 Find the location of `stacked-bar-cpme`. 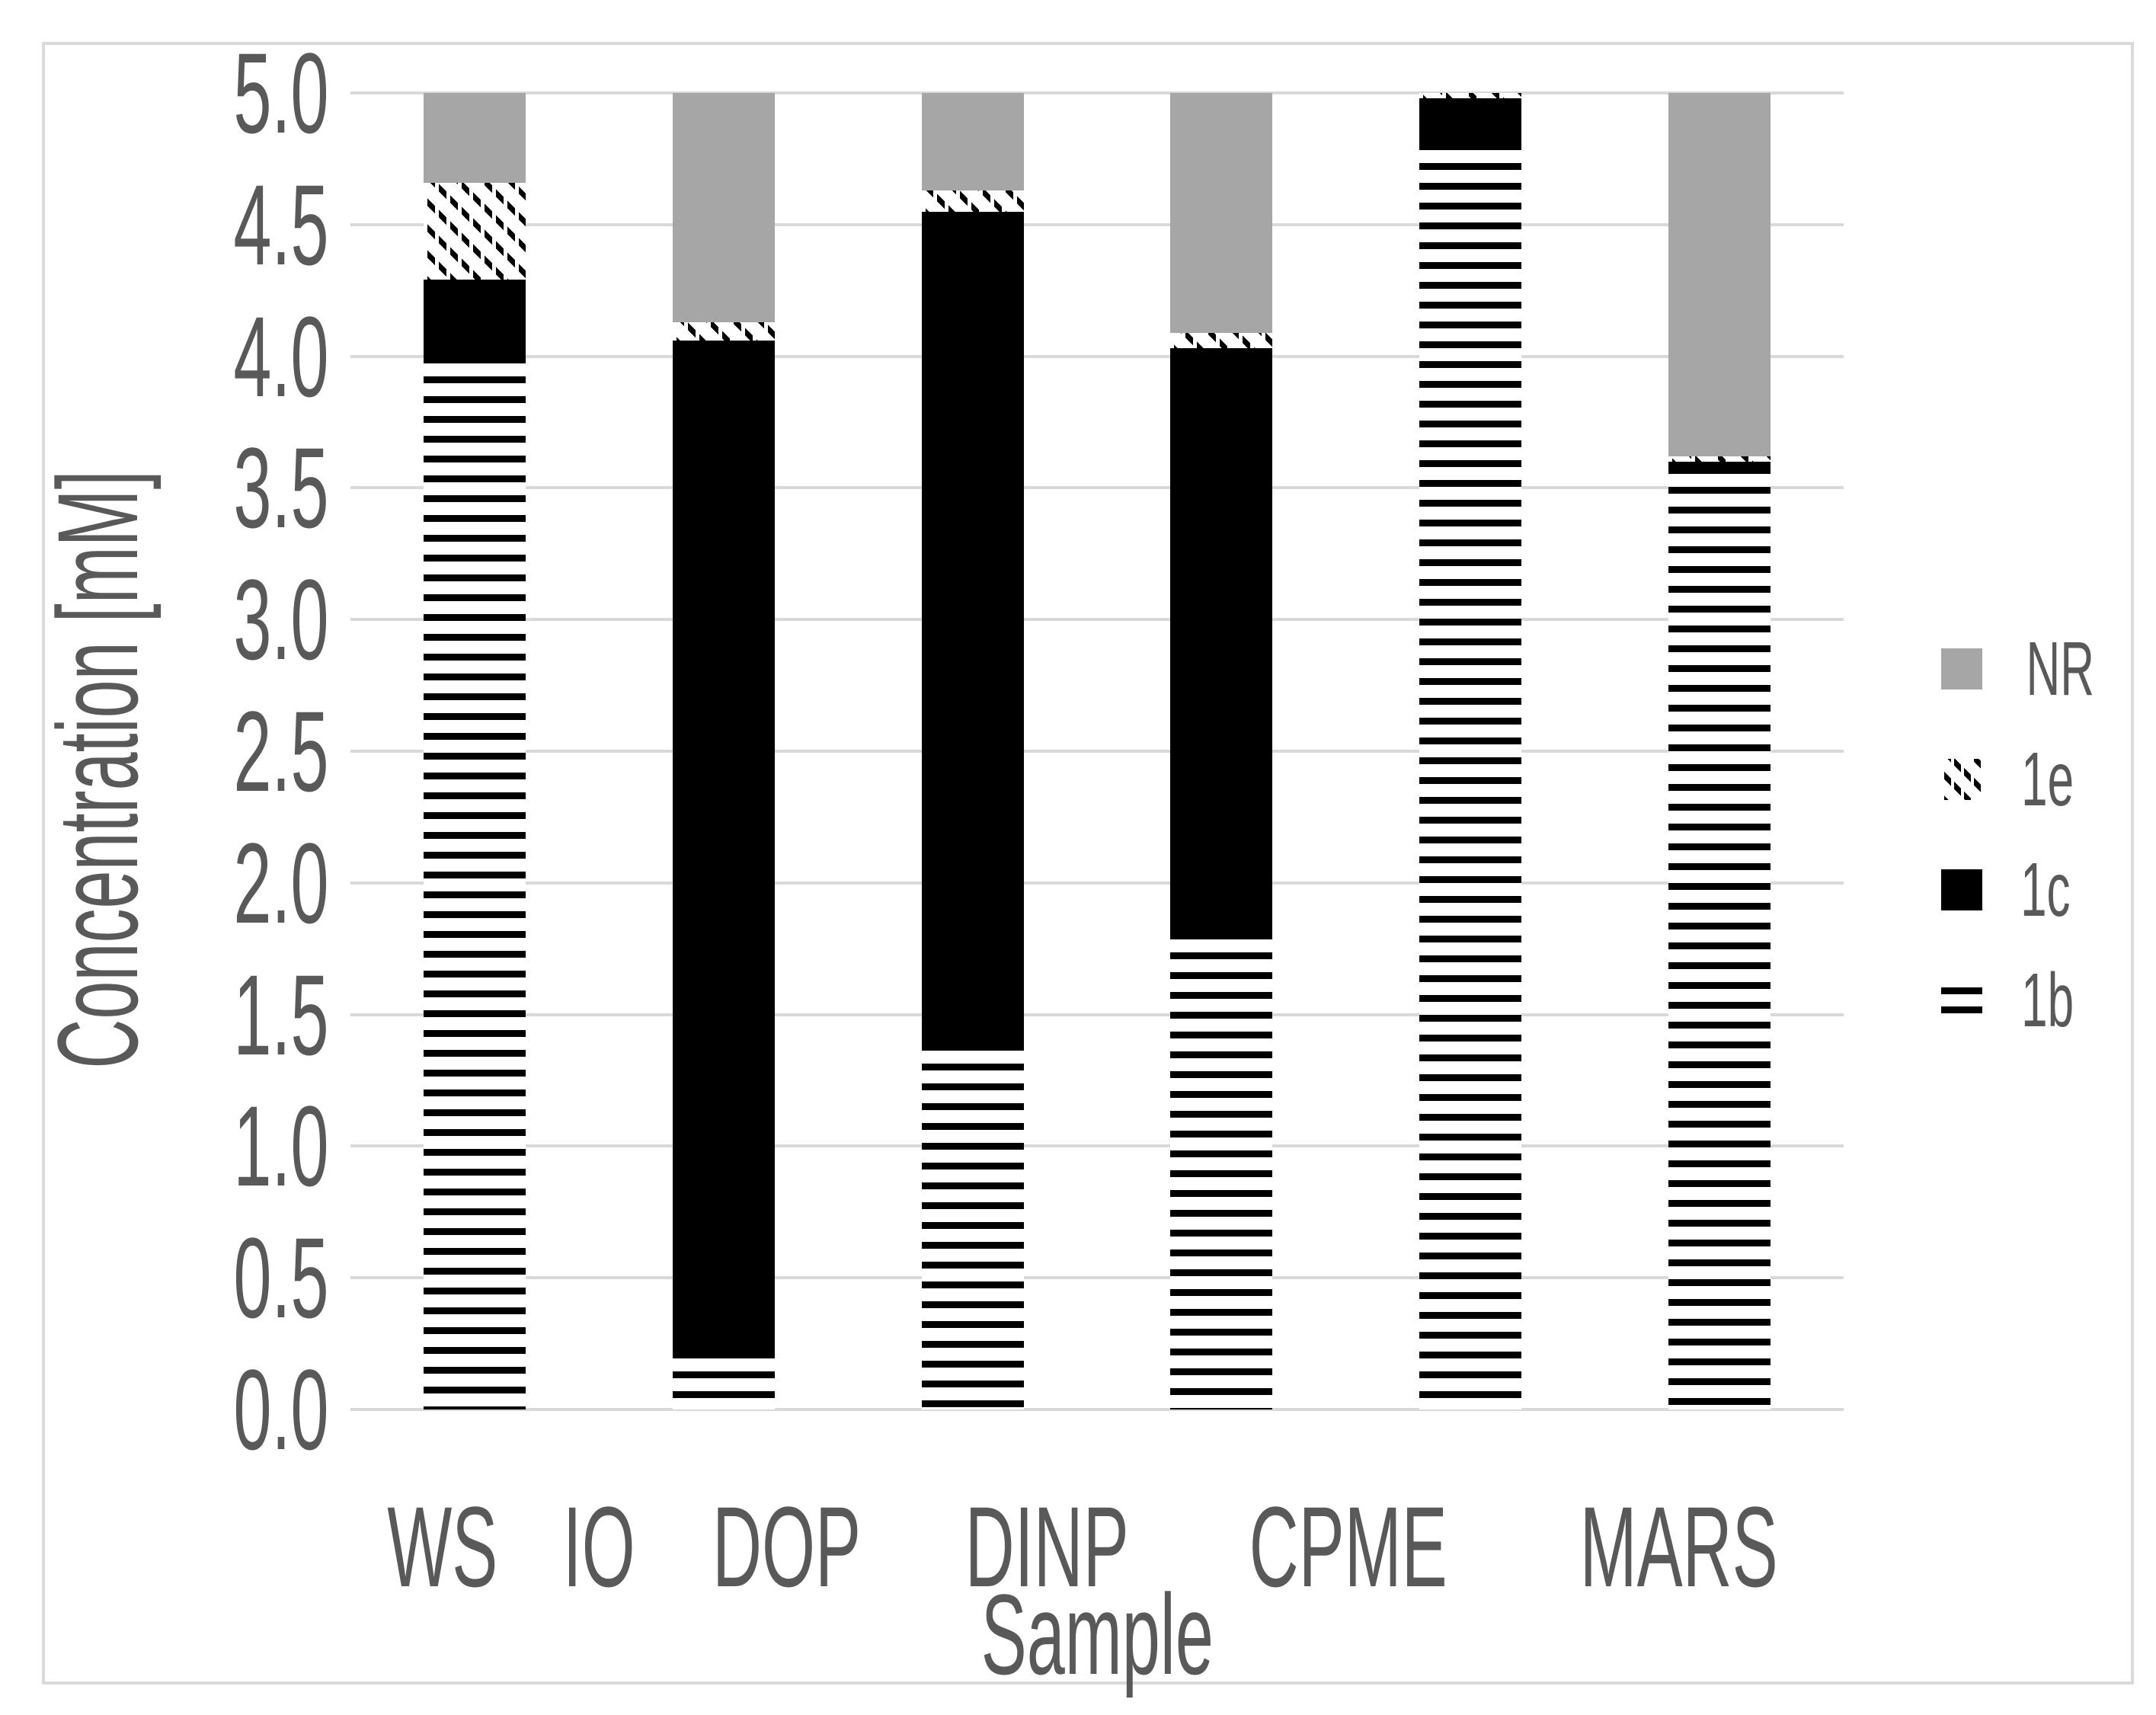

stacked-bar-cpme is located at coordinates (1470, 751).